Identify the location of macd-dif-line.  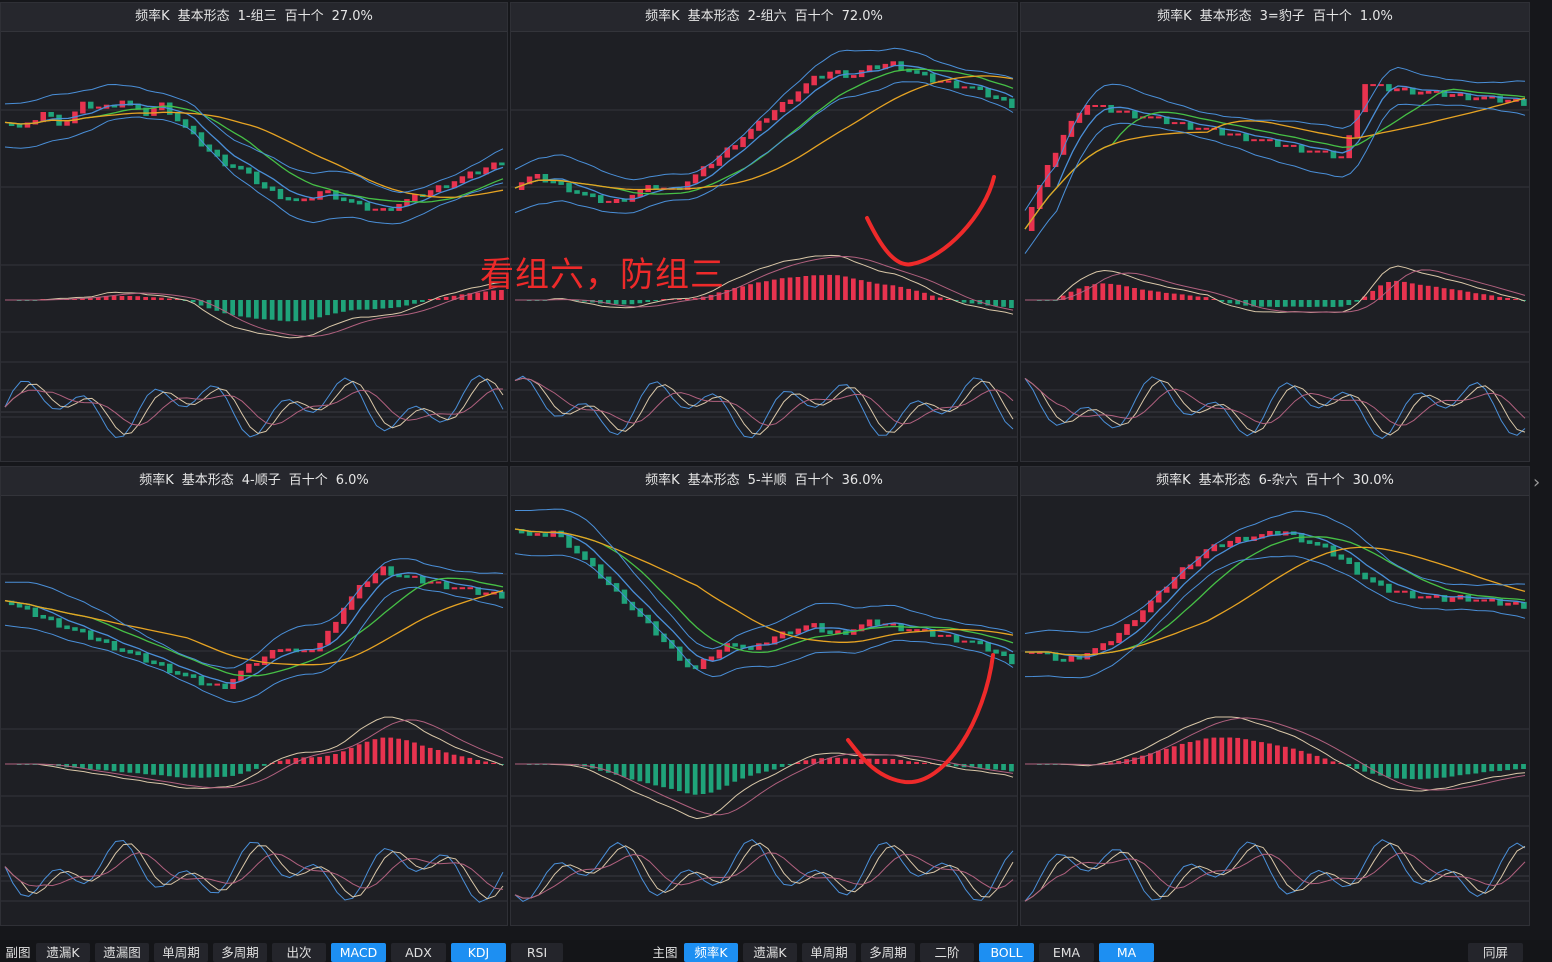
(1275, 289).